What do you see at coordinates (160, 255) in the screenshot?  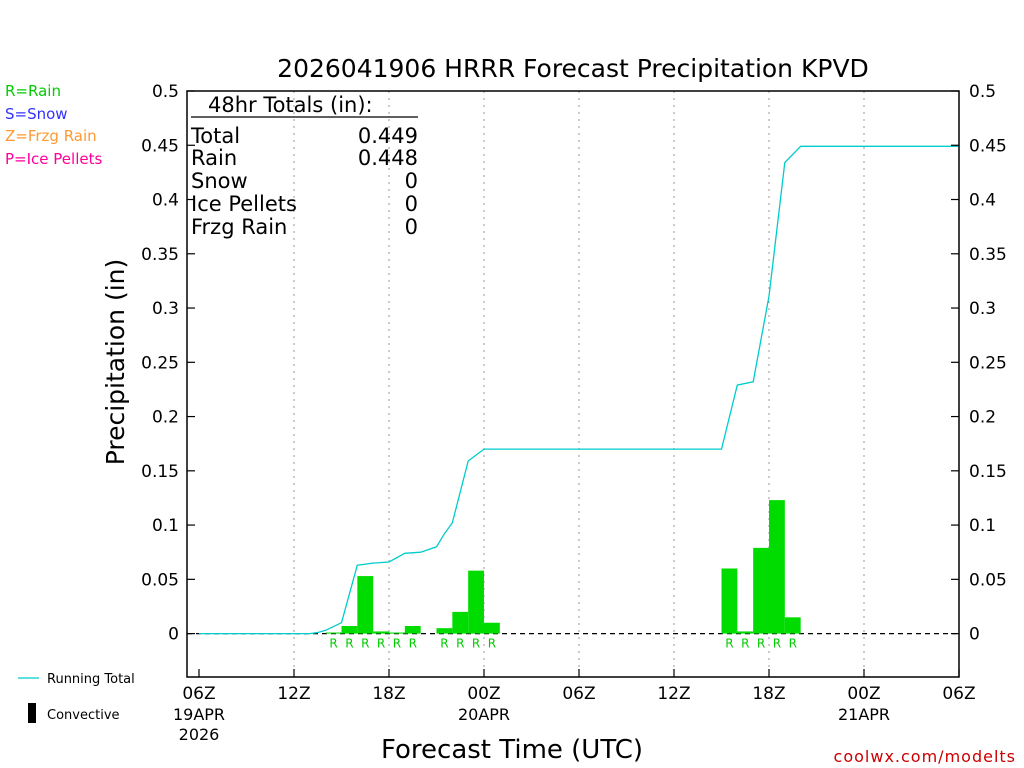 I see `ytick-label-left-3: 0.35` at bounding box center [160, 255].